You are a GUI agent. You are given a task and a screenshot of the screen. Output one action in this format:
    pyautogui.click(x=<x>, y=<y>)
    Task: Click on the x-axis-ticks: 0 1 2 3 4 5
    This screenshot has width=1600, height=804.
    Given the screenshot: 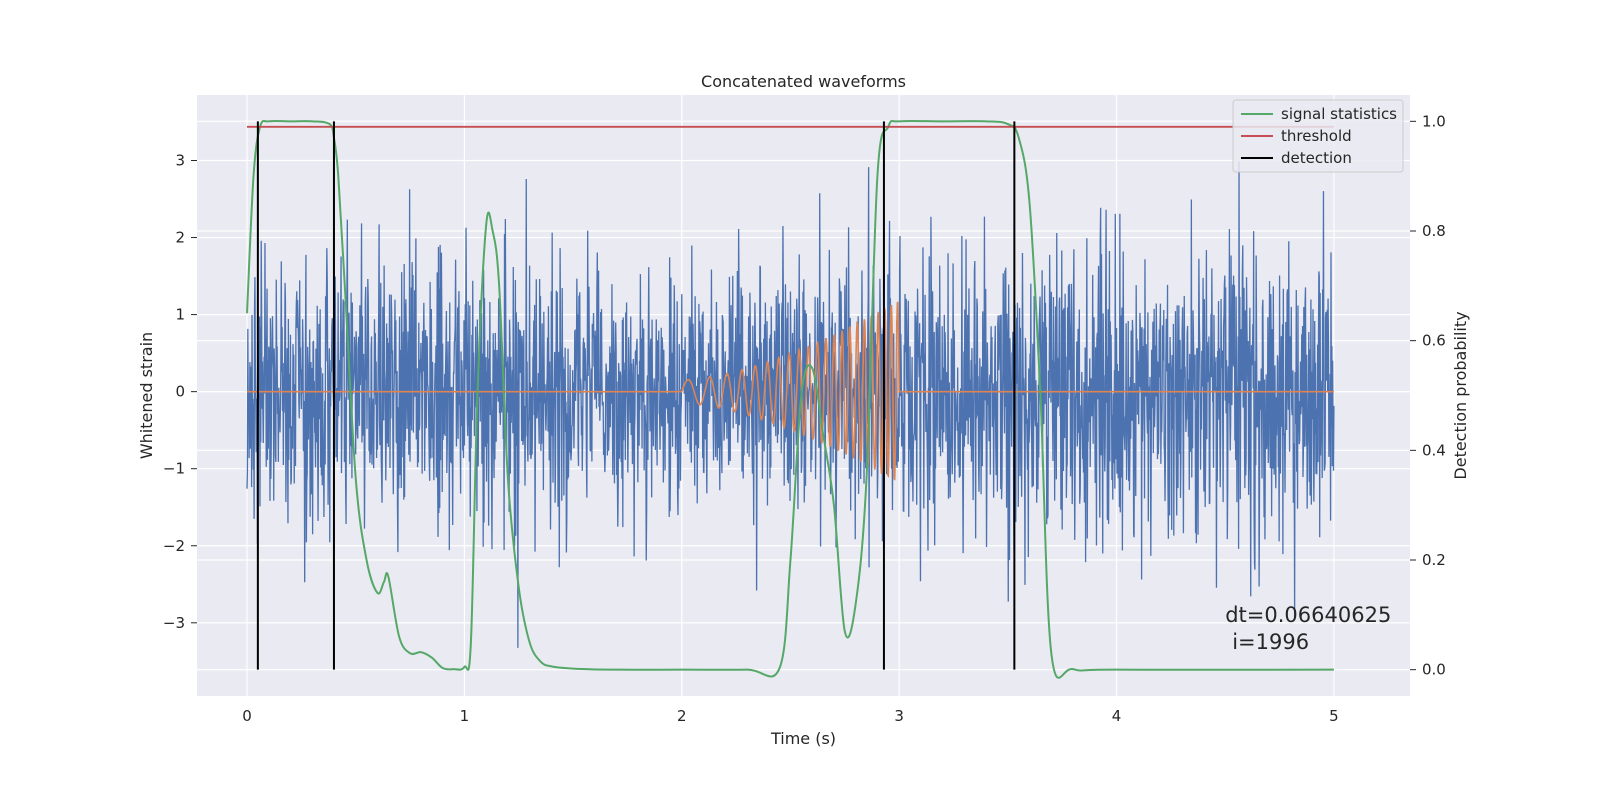 What is the action you would take?
    pyautogui.click(x=790, y=716)
    